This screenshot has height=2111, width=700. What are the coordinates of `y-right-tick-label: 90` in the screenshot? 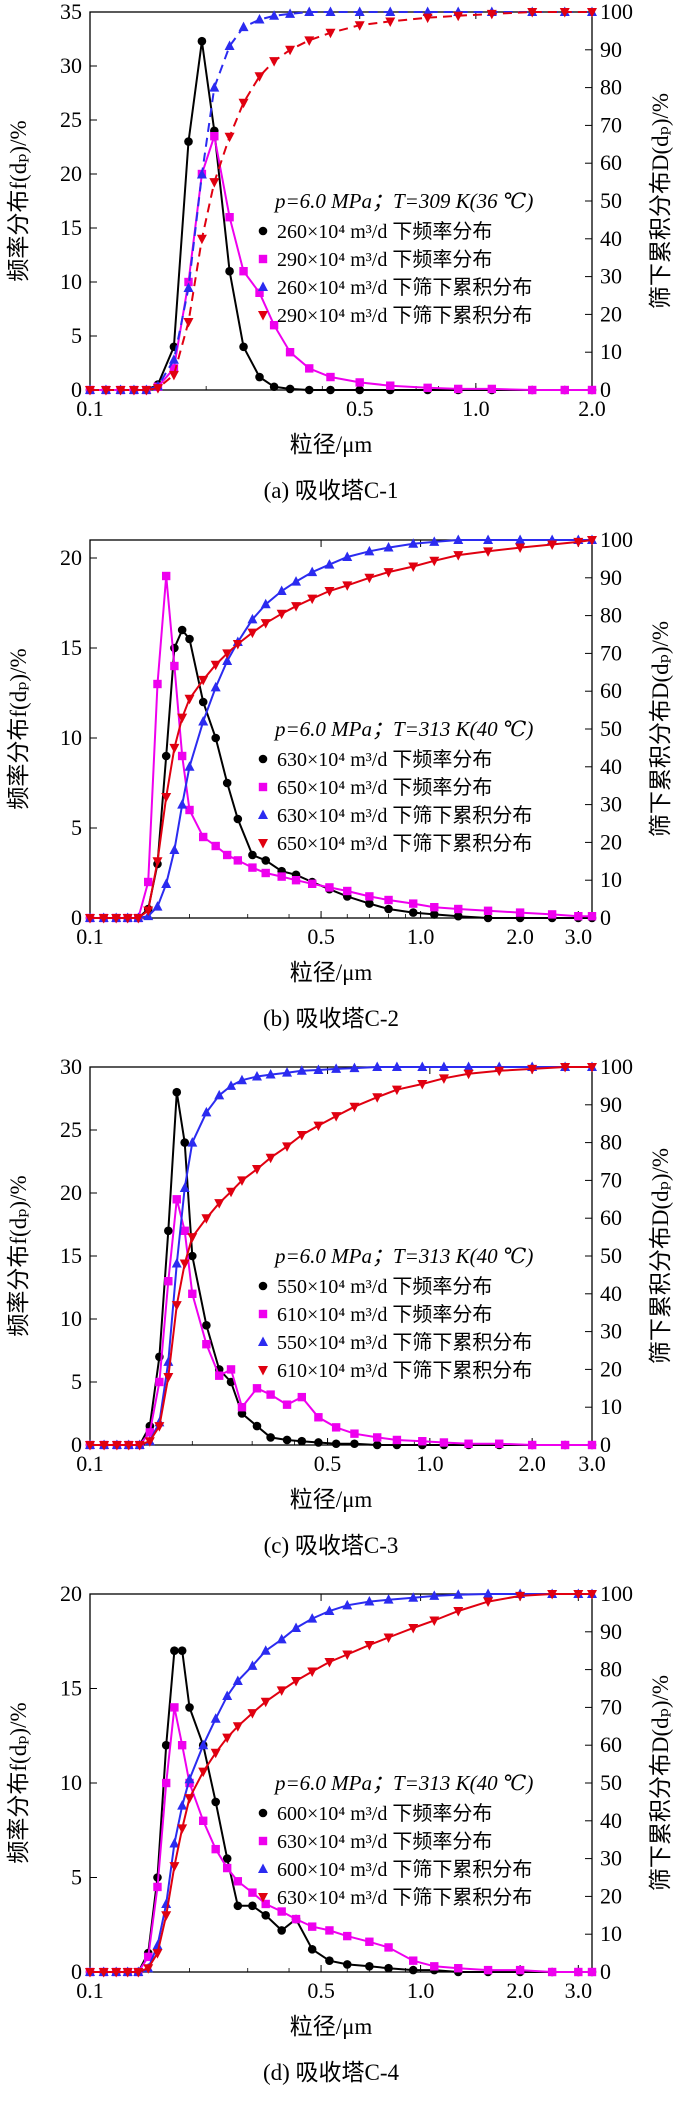 It's located at (611, 49).